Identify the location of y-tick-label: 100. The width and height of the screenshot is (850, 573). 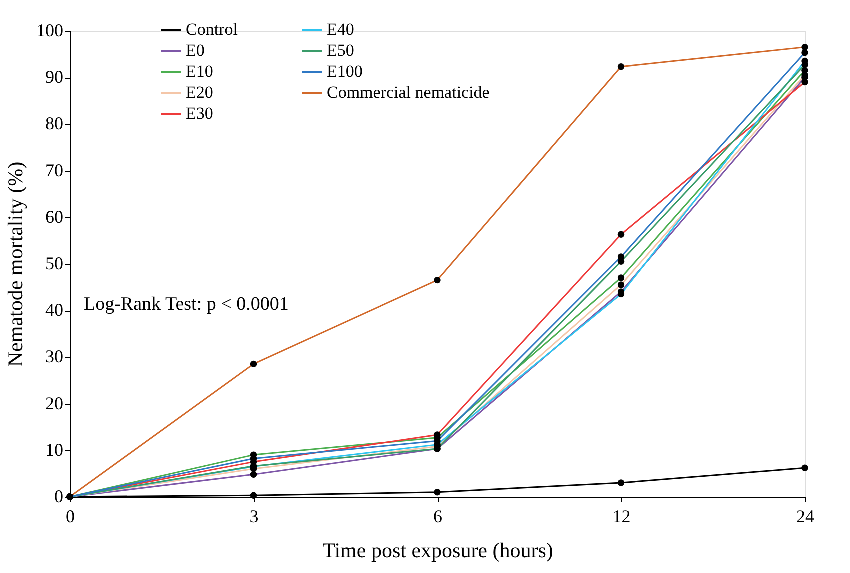
(50, 30).